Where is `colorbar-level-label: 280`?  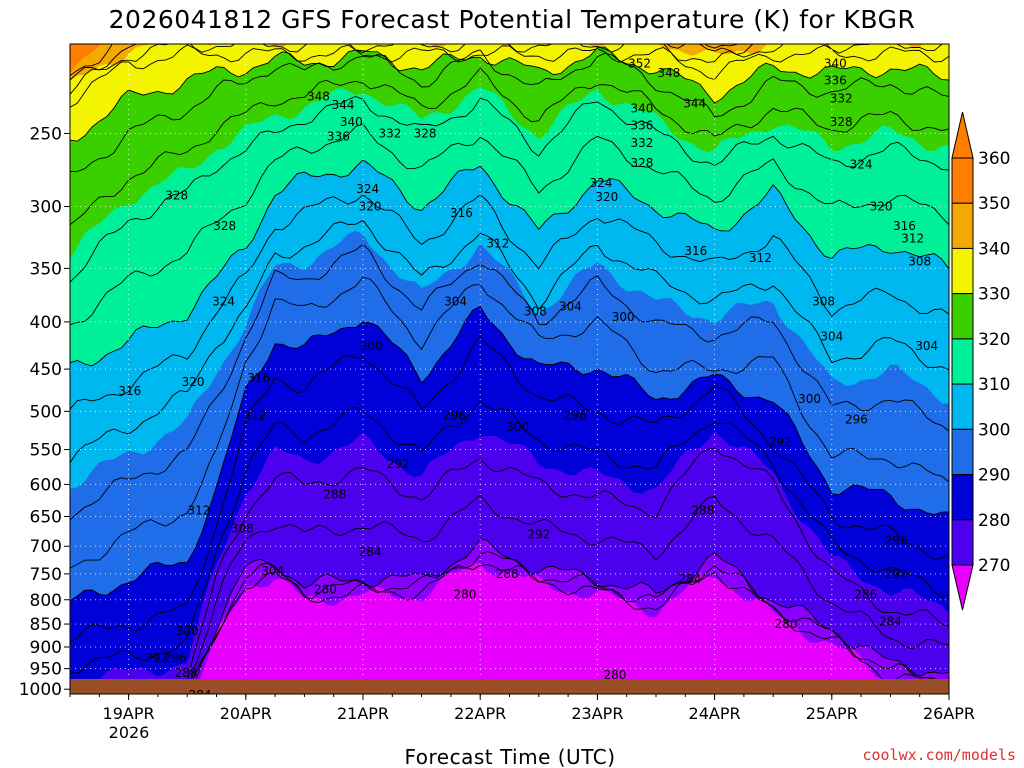
colorbar-level-label: 280 is located at coordinates (994, 521).